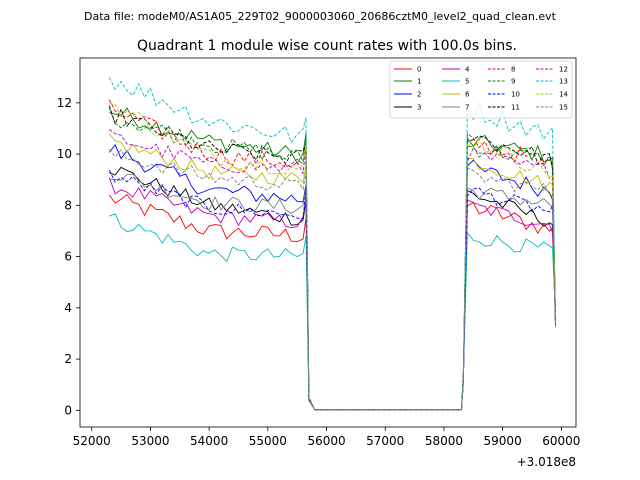 The height and width of the screenshot is (480, 640). Describe the element at coordinates (326, 441) in the screenshot. I see `x-tick-label: 56000` at that location.